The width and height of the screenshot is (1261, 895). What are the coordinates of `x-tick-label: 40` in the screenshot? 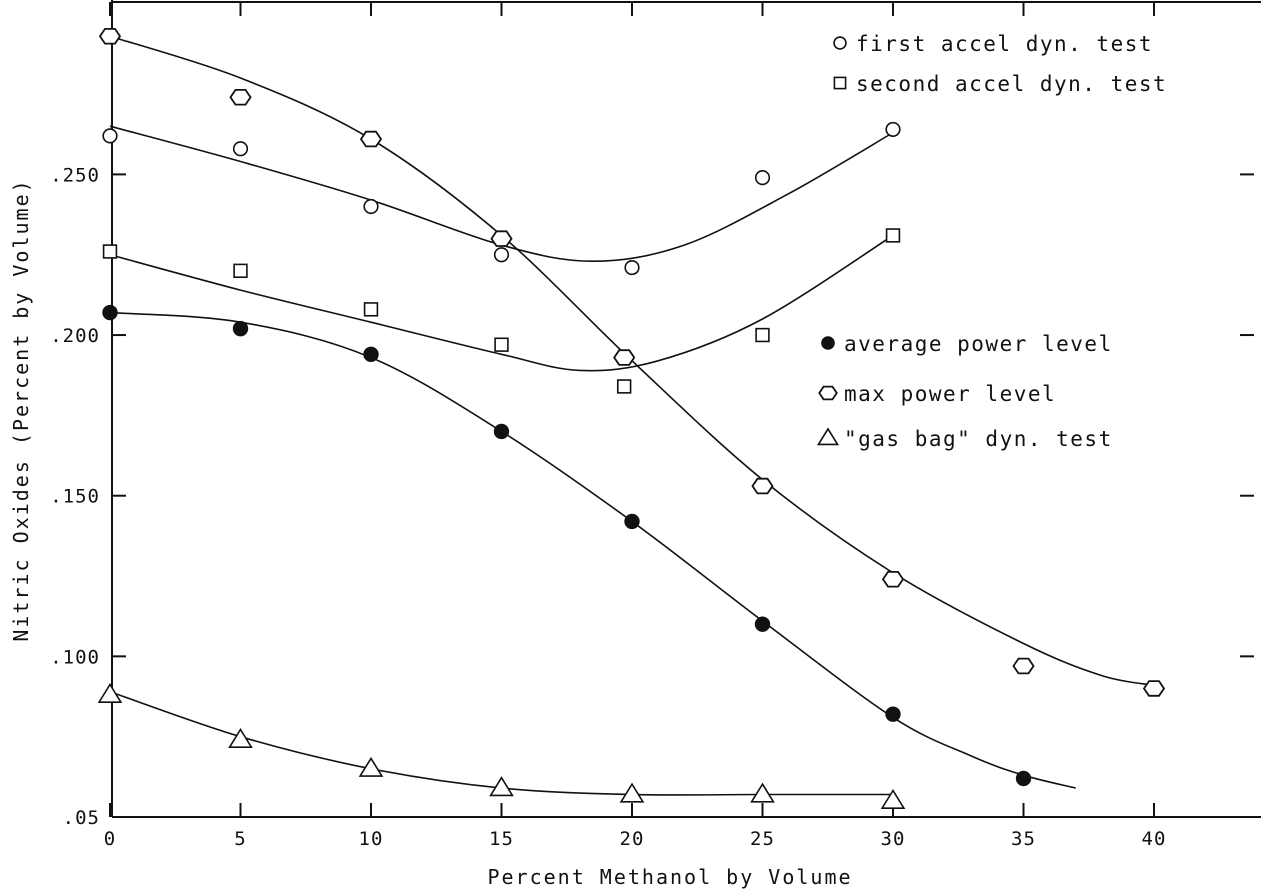 It's located at (1154, 839).